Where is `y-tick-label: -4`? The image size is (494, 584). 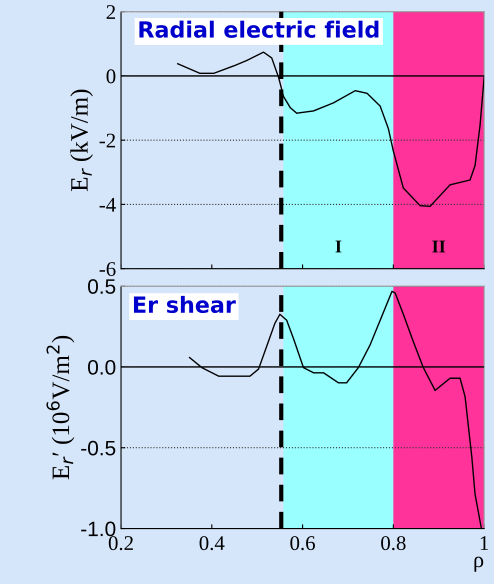 y-tick-label: -4 is located at coordinates (108, 205).